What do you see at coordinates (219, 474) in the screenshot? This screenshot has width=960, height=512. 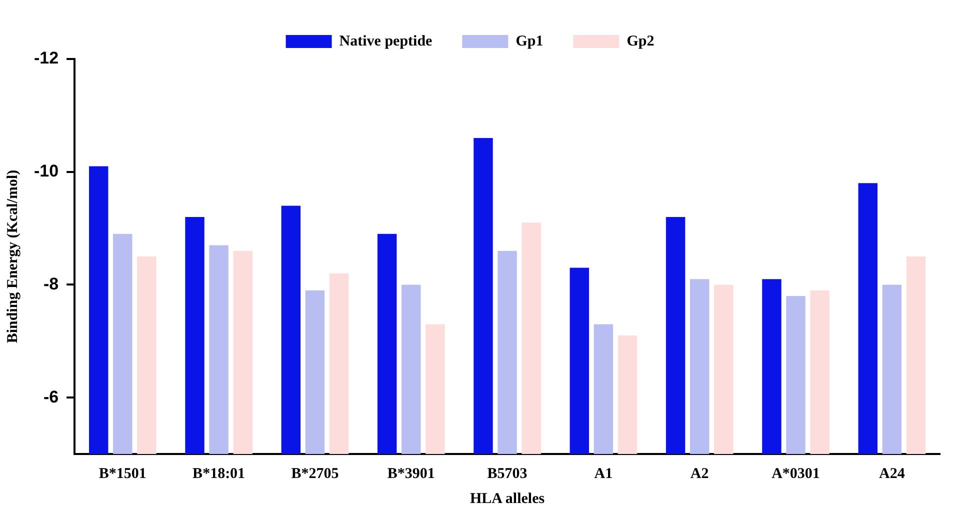 I see `x-tick-label: B*18:01` at bounding box center [219, 474].